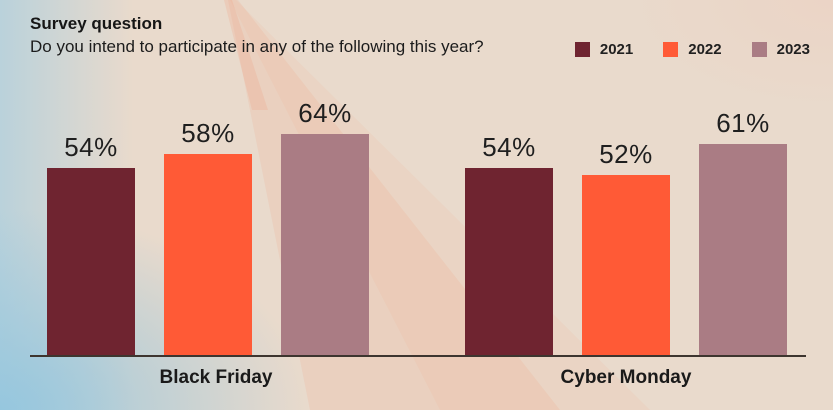 This screenshot has width=833, height=410. I want to click on legend-swatch-2023, so click(759, 49).